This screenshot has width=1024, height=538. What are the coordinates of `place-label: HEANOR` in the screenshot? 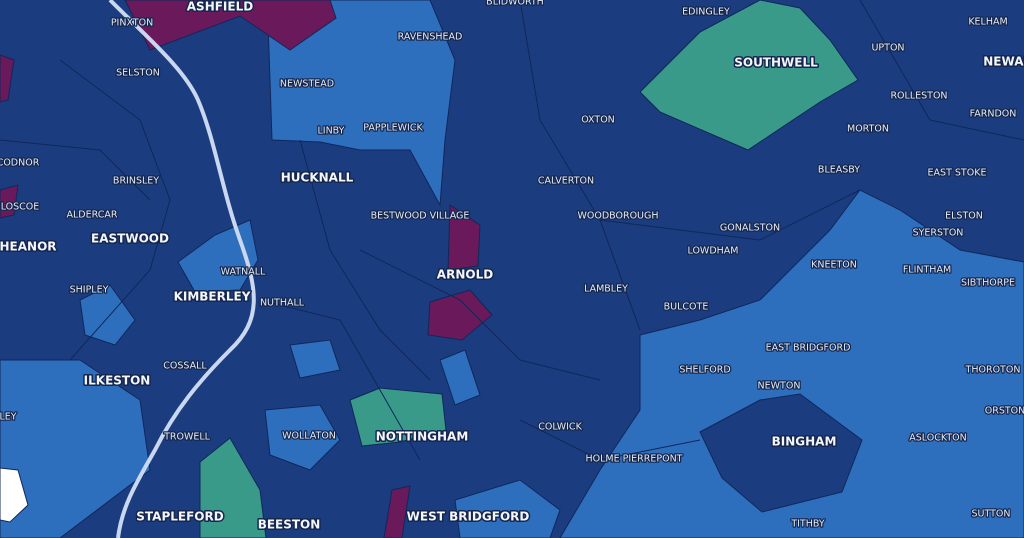 It's located at (28, 247).